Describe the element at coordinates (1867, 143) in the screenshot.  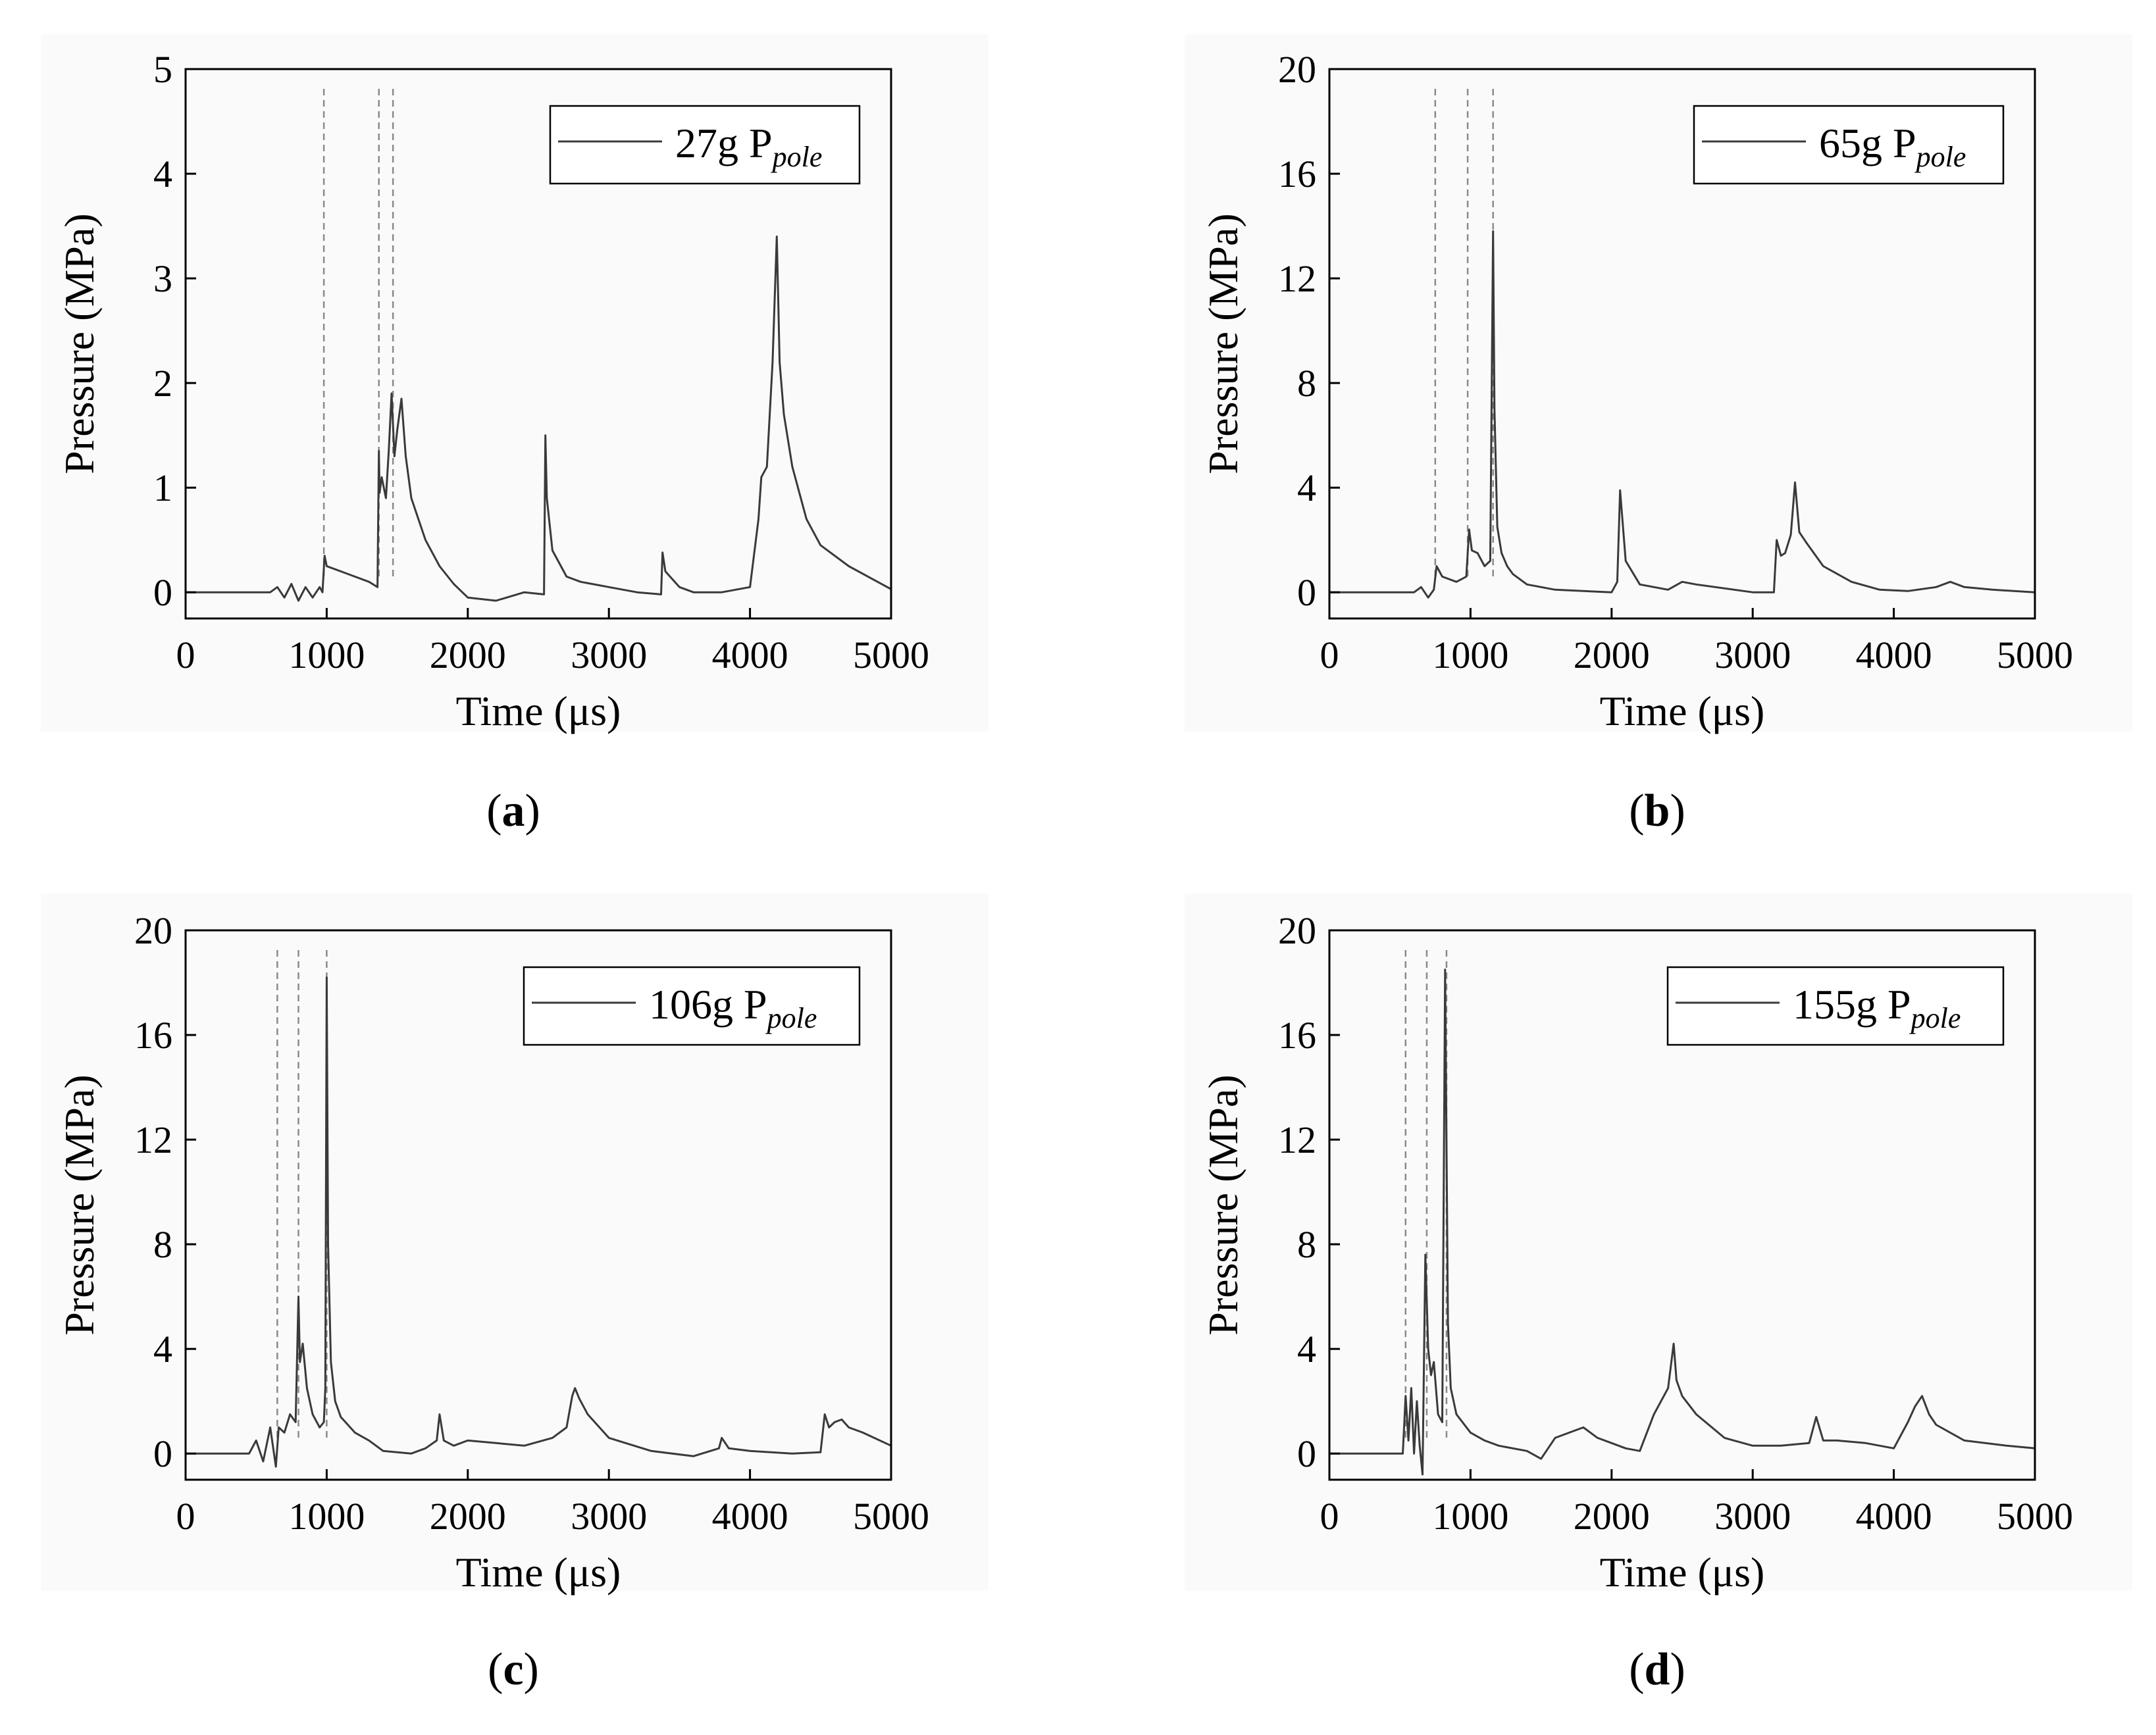
I see `legend-label-main: 65g P` at that location.